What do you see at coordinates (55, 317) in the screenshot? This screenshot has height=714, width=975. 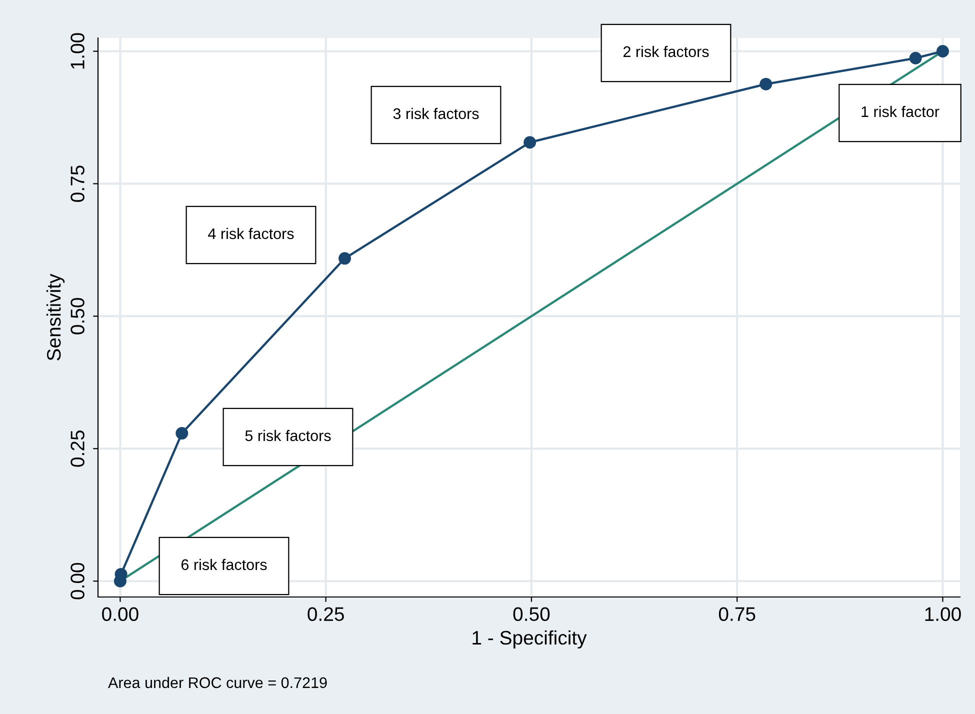 I see `y-axis-title: Sensitivity` at bounding box center [55, 317].